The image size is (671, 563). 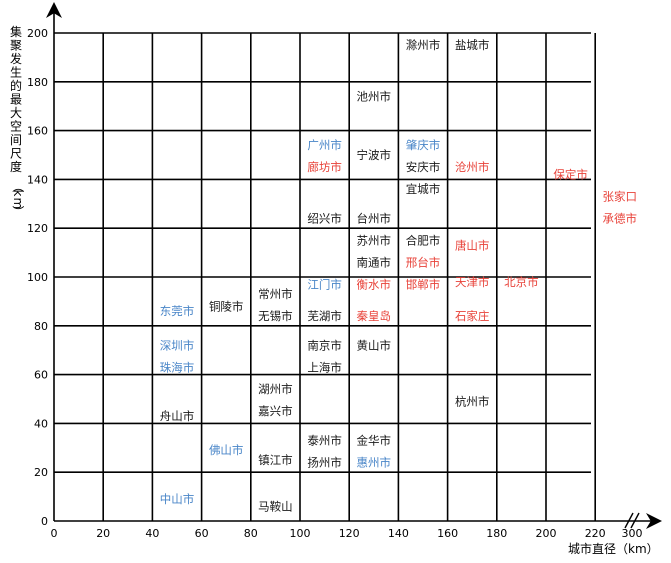 I want to click on x-tick-label: 20, so click(x=103, y=533).